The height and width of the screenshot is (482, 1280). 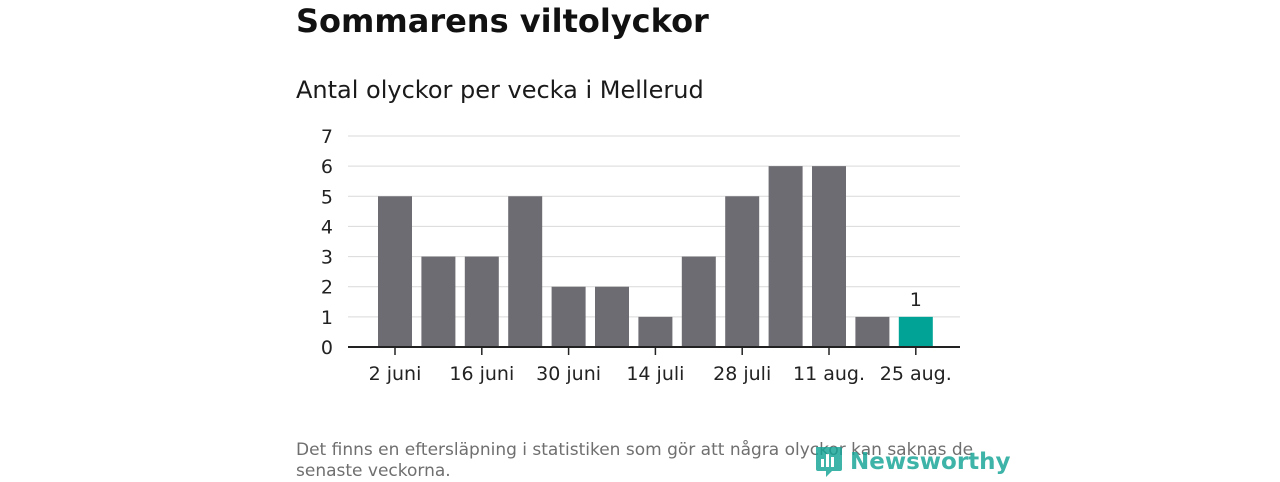 I want to click on x-tick-label: 30 juni, so click(x=568, y=374).